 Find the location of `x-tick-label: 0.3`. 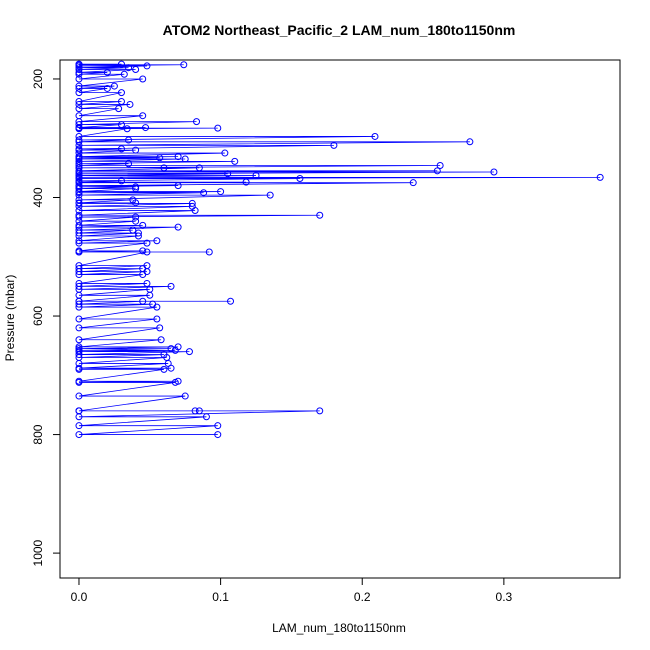

x-tick-label: 0.3 is located at coordinates (504, 597).